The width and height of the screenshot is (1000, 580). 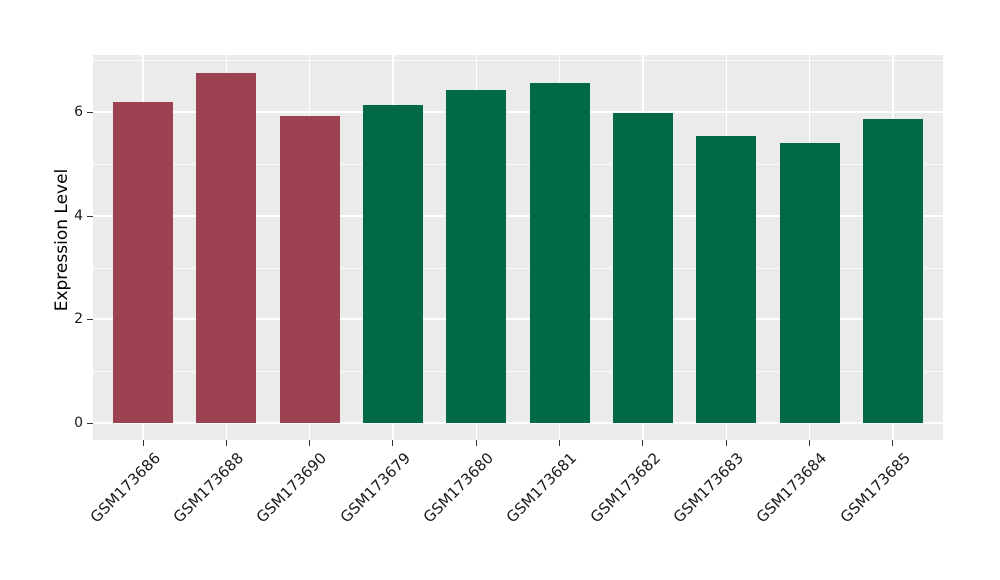 I want to click on x-tick-label: GSM173688, so click(x=208, y=488).